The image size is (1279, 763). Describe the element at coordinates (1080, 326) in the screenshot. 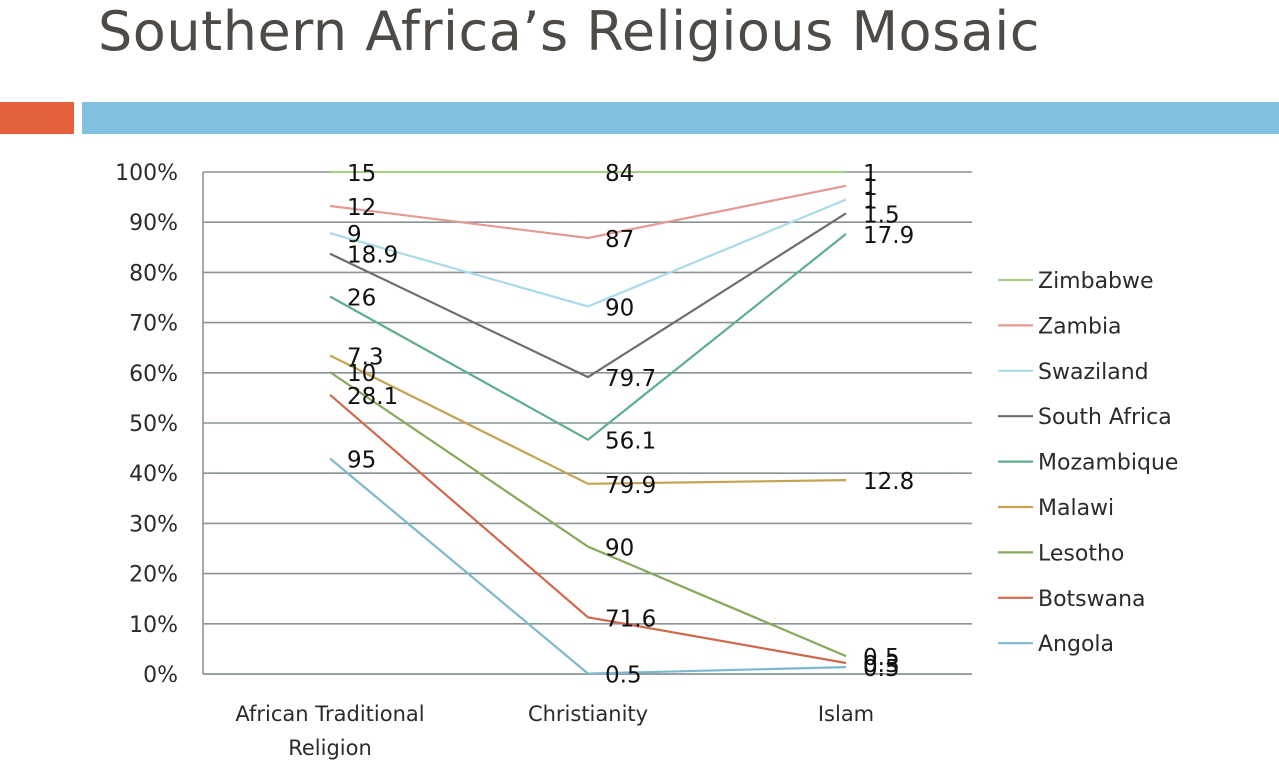

I see `legend-label: Zambia` at that location.